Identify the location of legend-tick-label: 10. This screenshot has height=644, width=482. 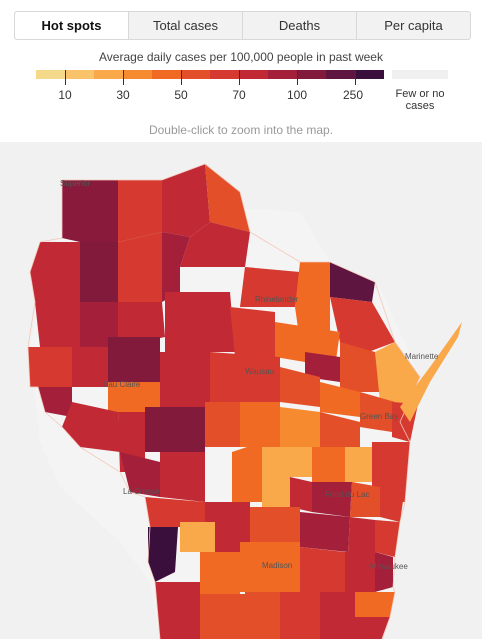
(65, 95).